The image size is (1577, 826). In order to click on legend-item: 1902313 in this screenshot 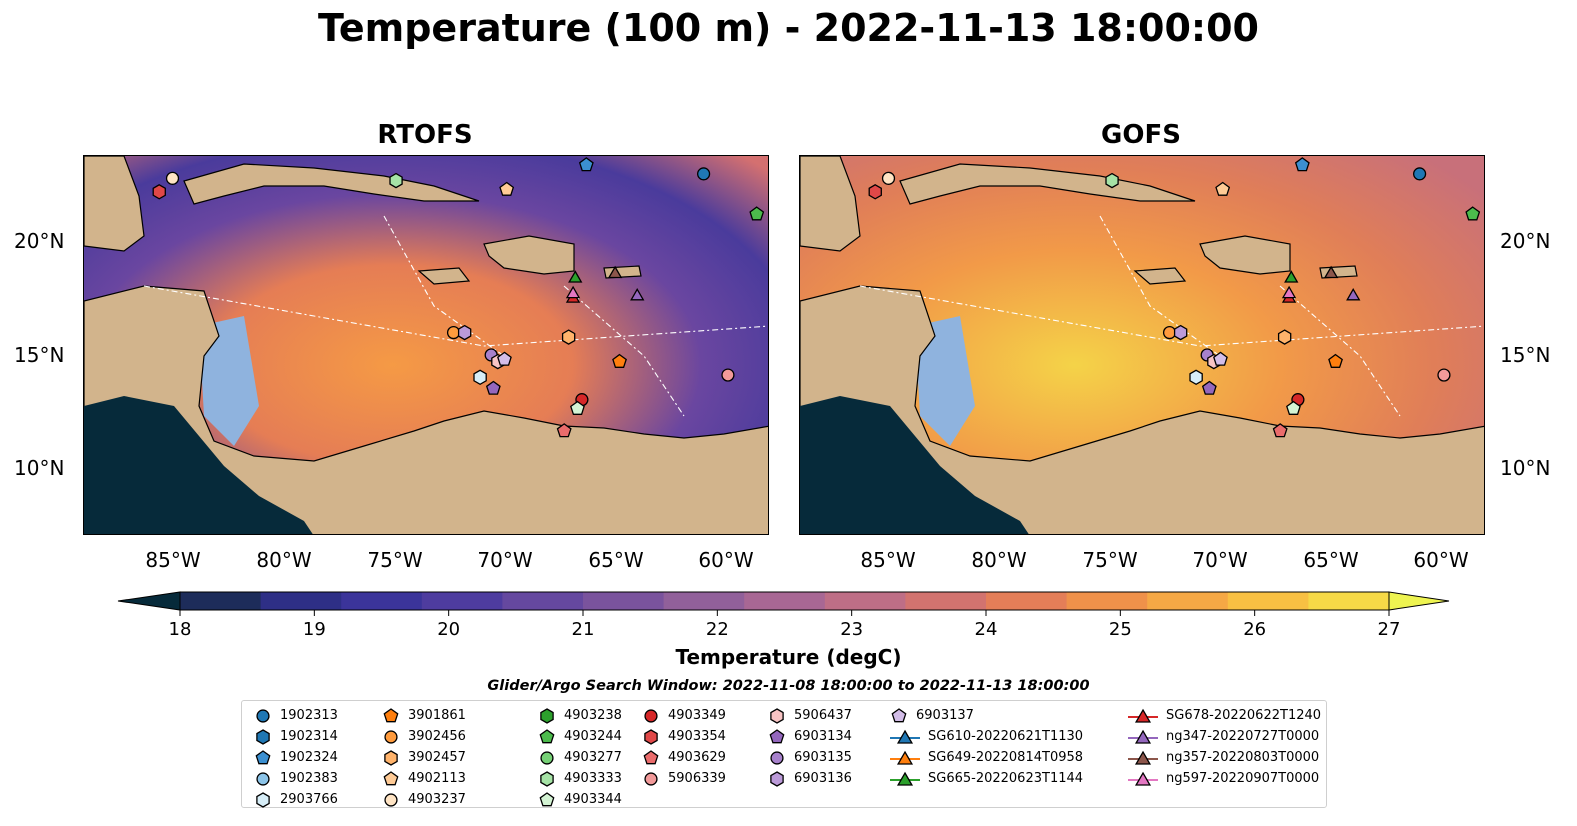, I will do `click(296, 715)`.